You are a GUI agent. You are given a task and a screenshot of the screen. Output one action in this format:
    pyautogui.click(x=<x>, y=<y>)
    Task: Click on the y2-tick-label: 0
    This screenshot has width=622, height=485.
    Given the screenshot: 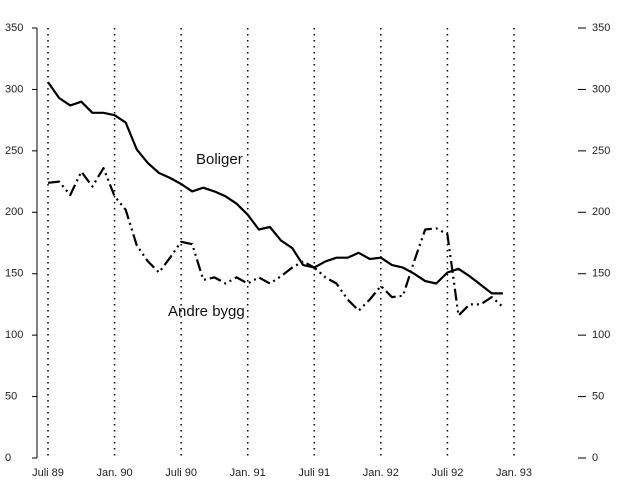 What is the action you would take?
    pyautogui.click(x=595, y=458)
    